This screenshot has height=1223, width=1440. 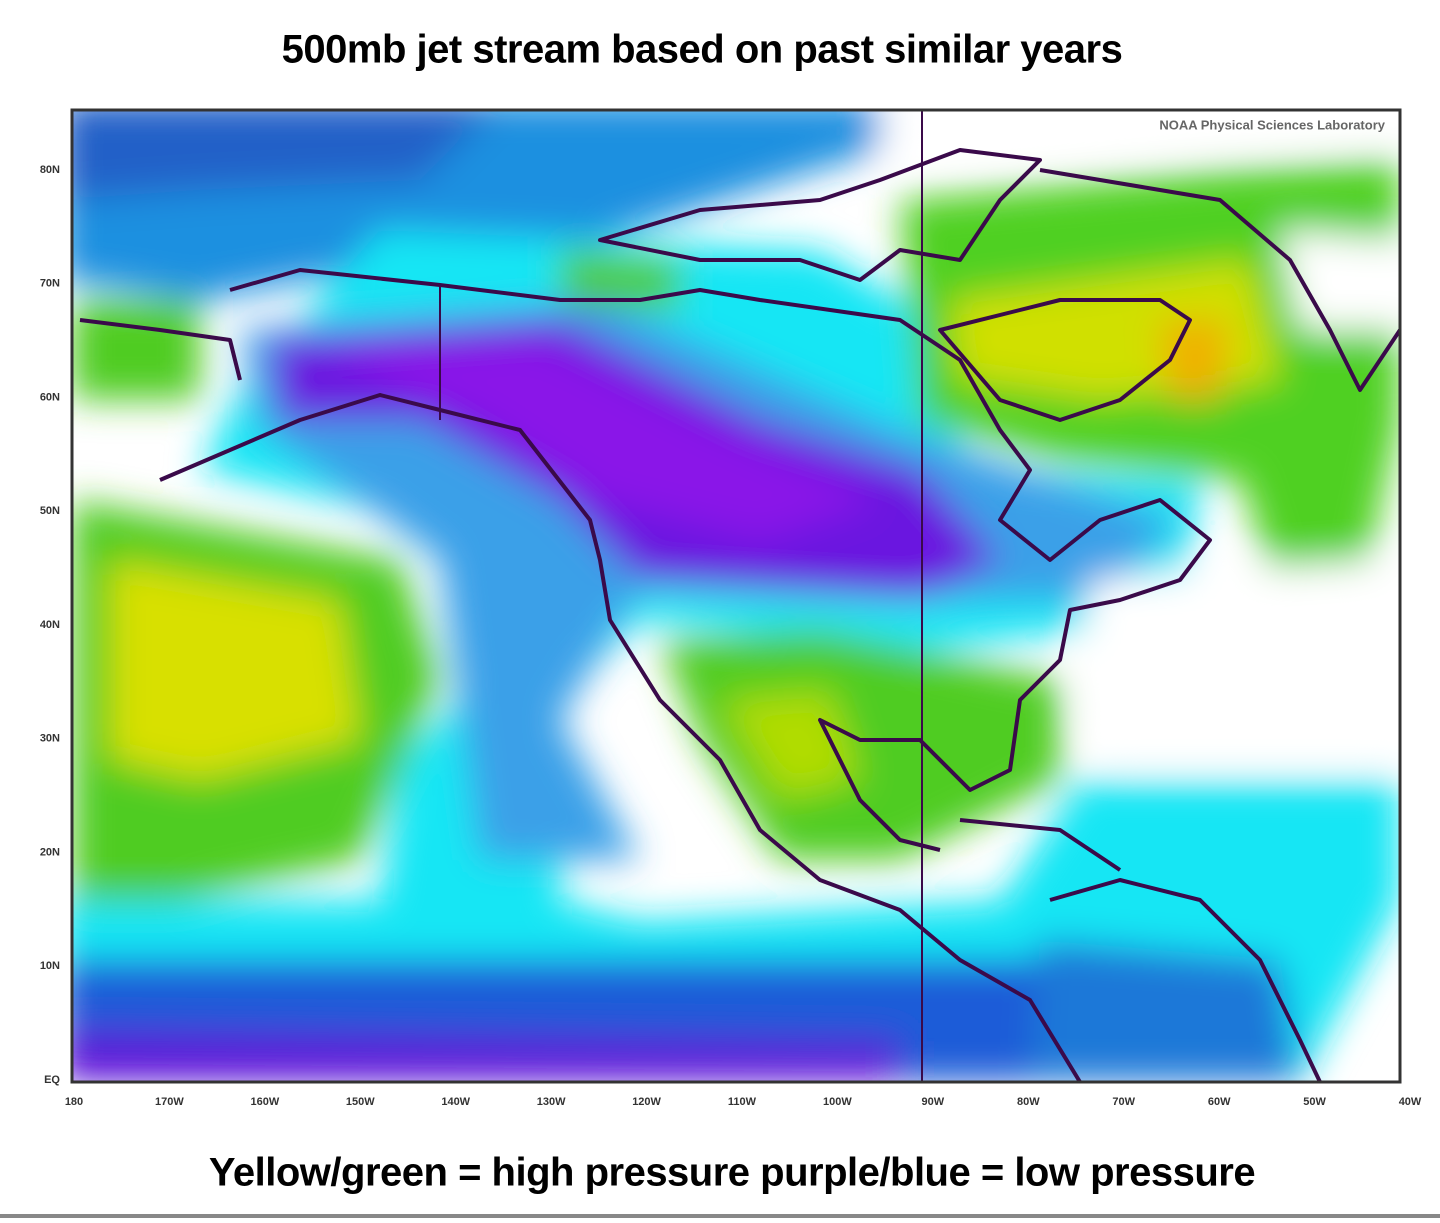 I want to click on lon-label: 70W, so click(x=1123, y=1102).